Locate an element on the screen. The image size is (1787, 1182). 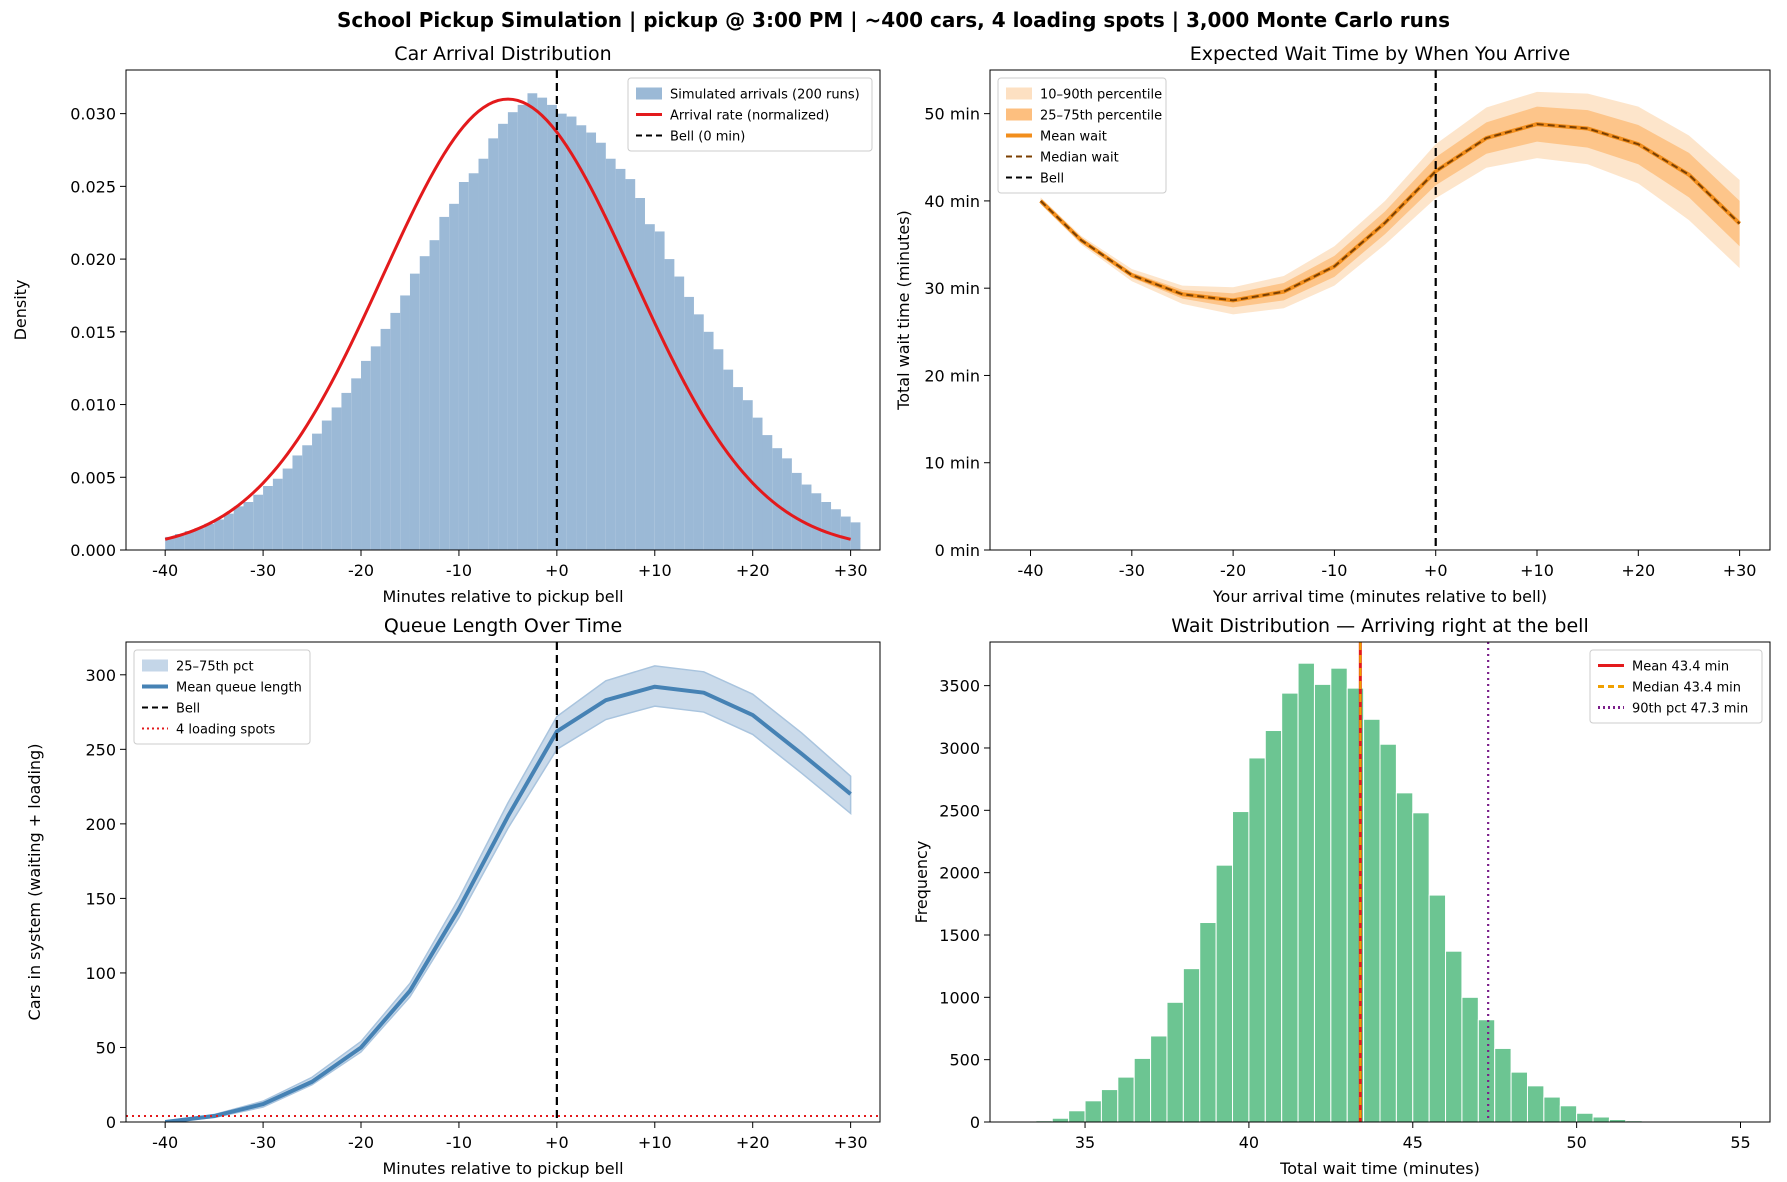
y-tick-label: 0 min is located at coordinates (957, 550).